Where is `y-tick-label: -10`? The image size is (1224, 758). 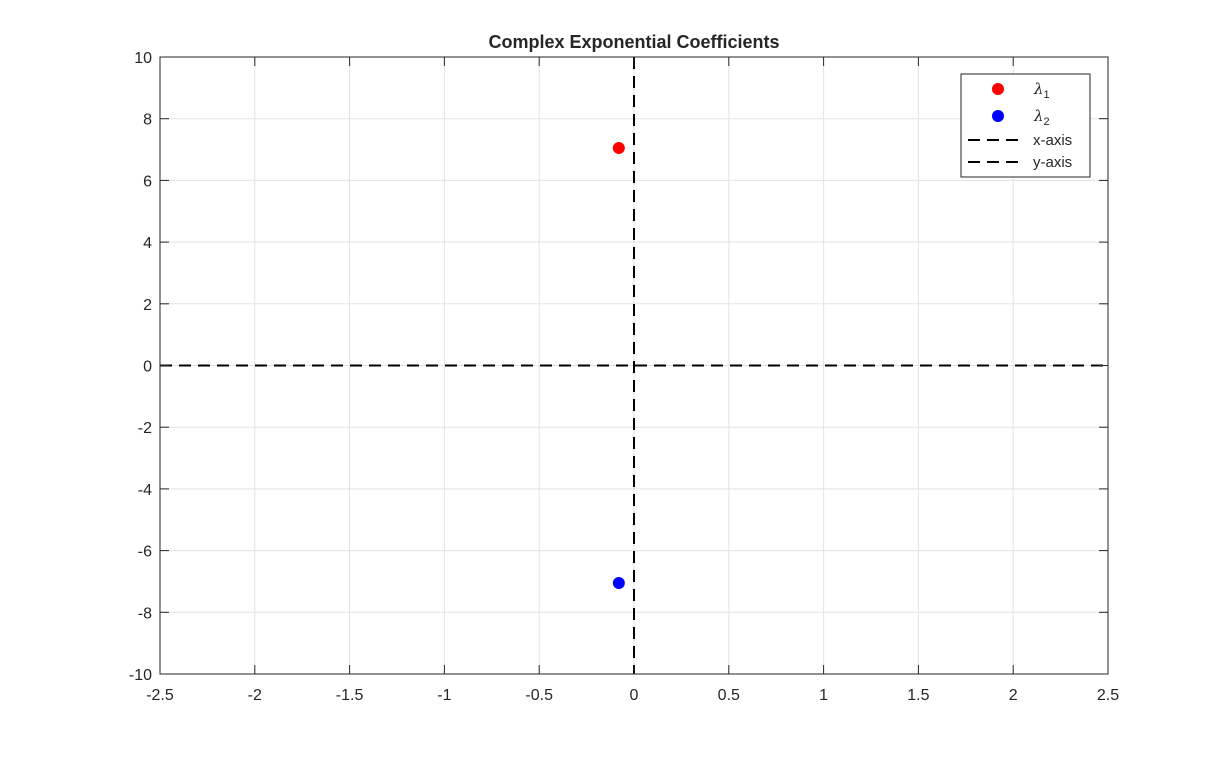
y-tick-label: -10 is located at coordinates (140, 675).